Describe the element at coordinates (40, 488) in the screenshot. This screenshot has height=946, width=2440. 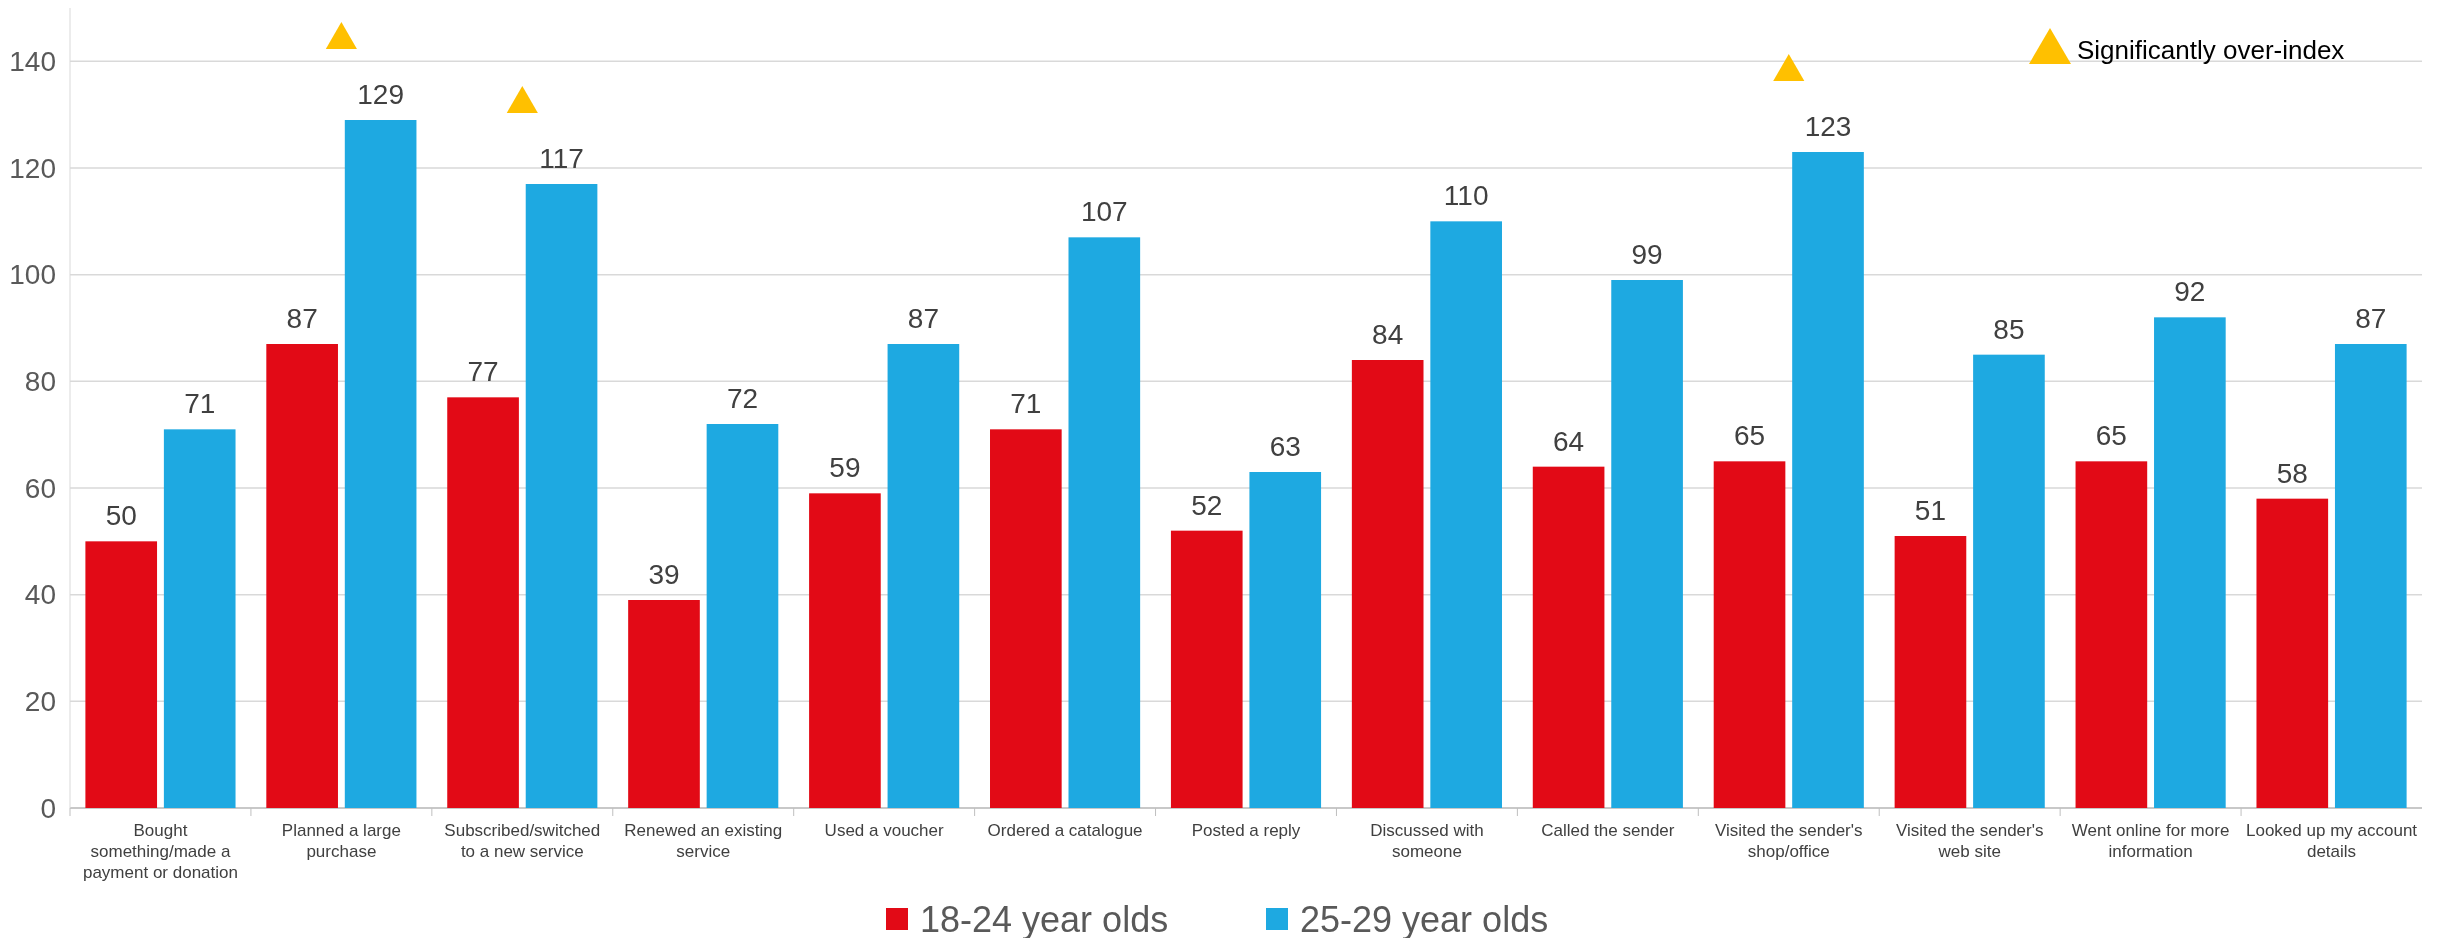
I see `y-tick-label: 60` at that location.